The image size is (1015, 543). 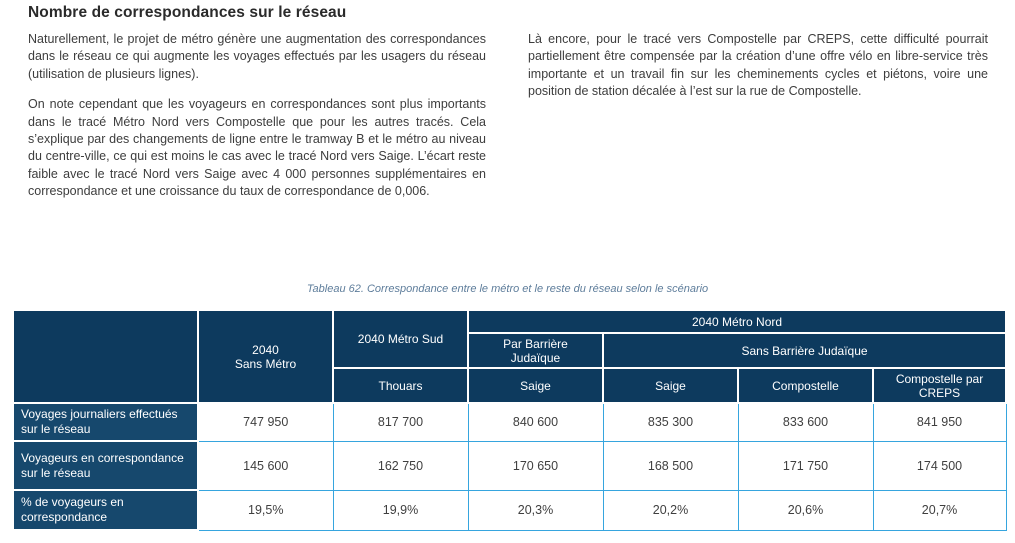 What do you see at coordinates (535, 465) in the screenshot?
I see `cell-value: 170 650` at bounding box center [535, 465].